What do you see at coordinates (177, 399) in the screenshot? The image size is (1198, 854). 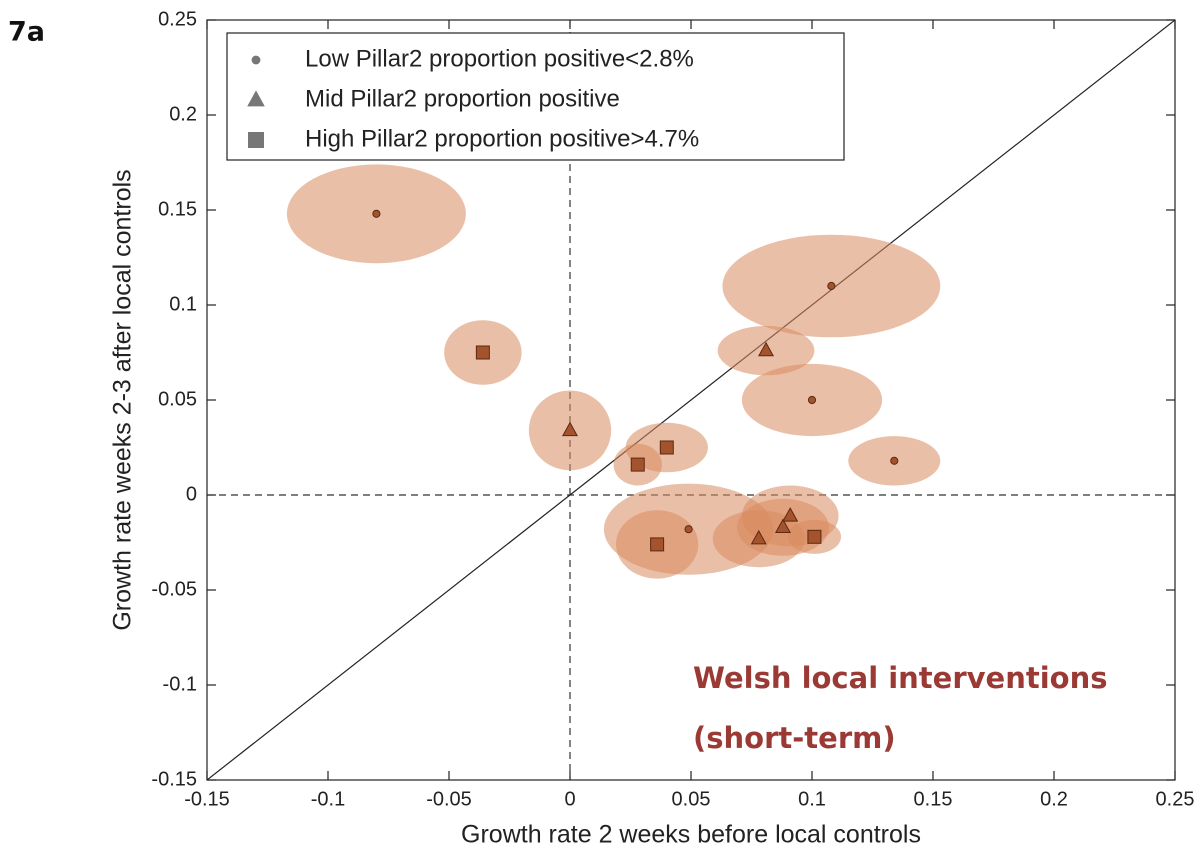 I see `y-tick-label: 0.05` at bounding box center [177, 399].